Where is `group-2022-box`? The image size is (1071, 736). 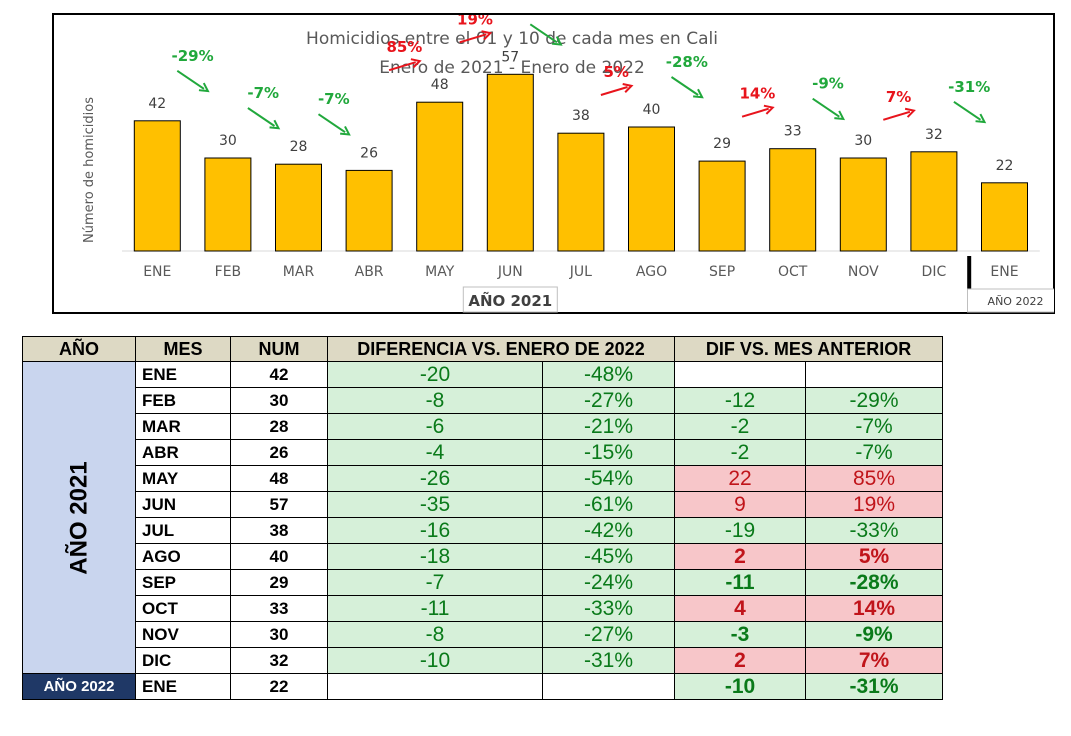 group-2022-box is located at coordinates (1010, 300).